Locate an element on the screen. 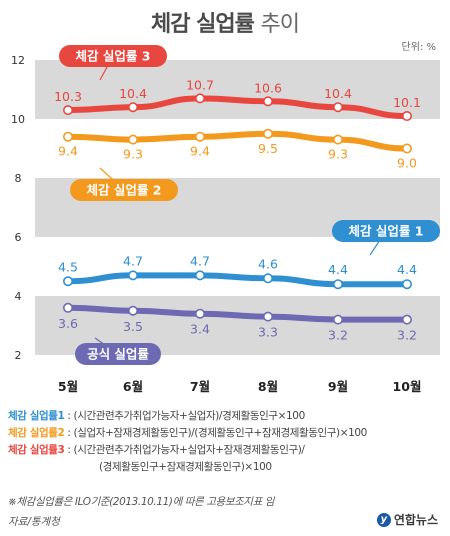 Image resolution: width=450 pixels, height=536 pixels. definition-1: 체감 실업률1 : (시간관련추가취업가능자+실업자)/경제활동인구×100 is located at coordinates (226, 416).